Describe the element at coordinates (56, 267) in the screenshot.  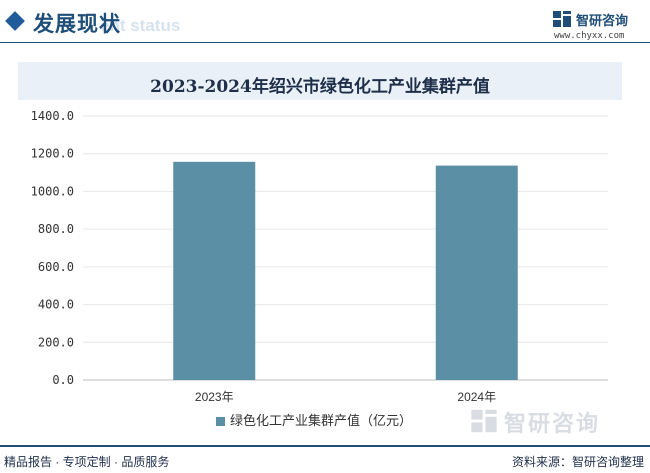
I see `y-tick-label: 600.0` at that location.